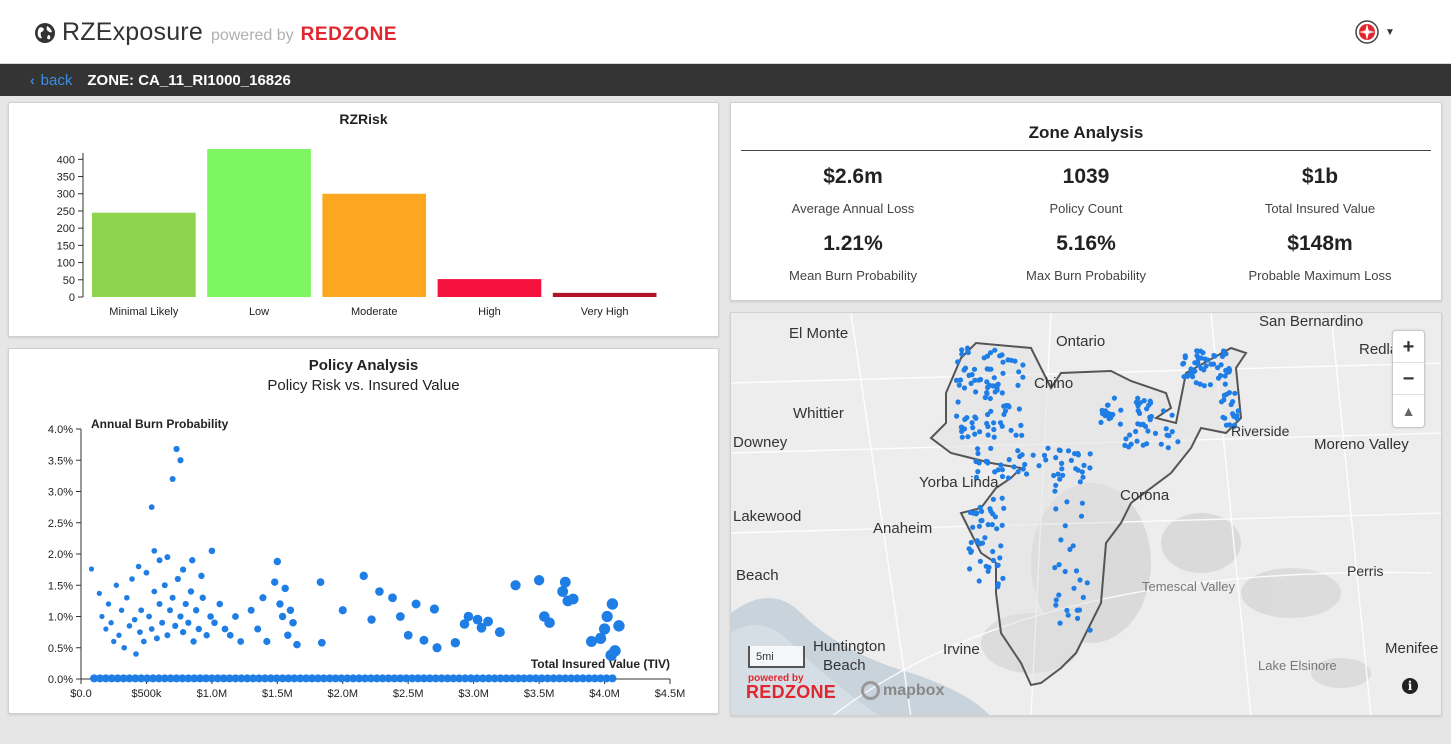 Image resolution: width=1451 pixels, height=744 pixels. Describe the element at coordinates (1188, 586) in the screenshot. I see `map-place-label: Temescal Valley` at that location.